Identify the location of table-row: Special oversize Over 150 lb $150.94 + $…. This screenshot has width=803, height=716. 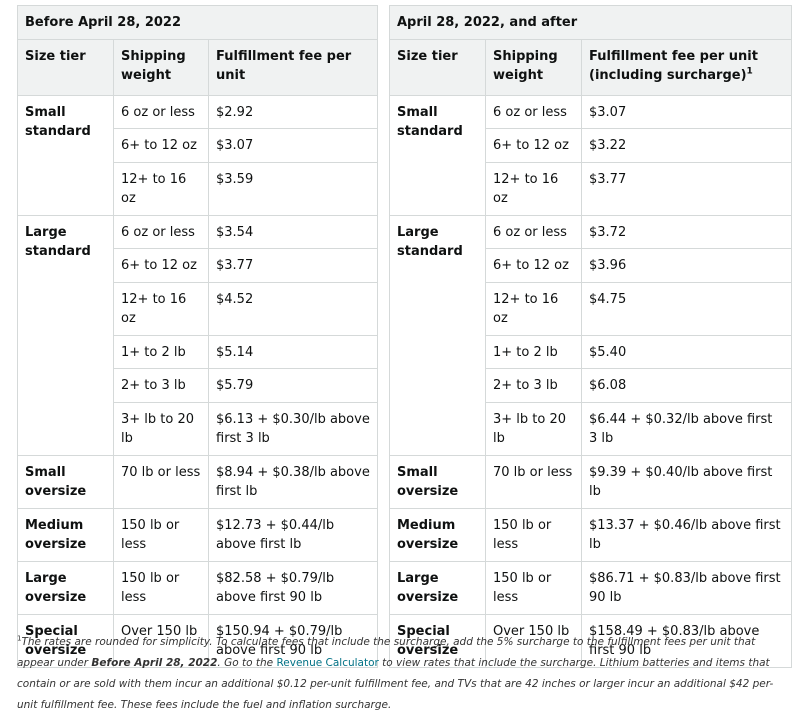
(198, 640).